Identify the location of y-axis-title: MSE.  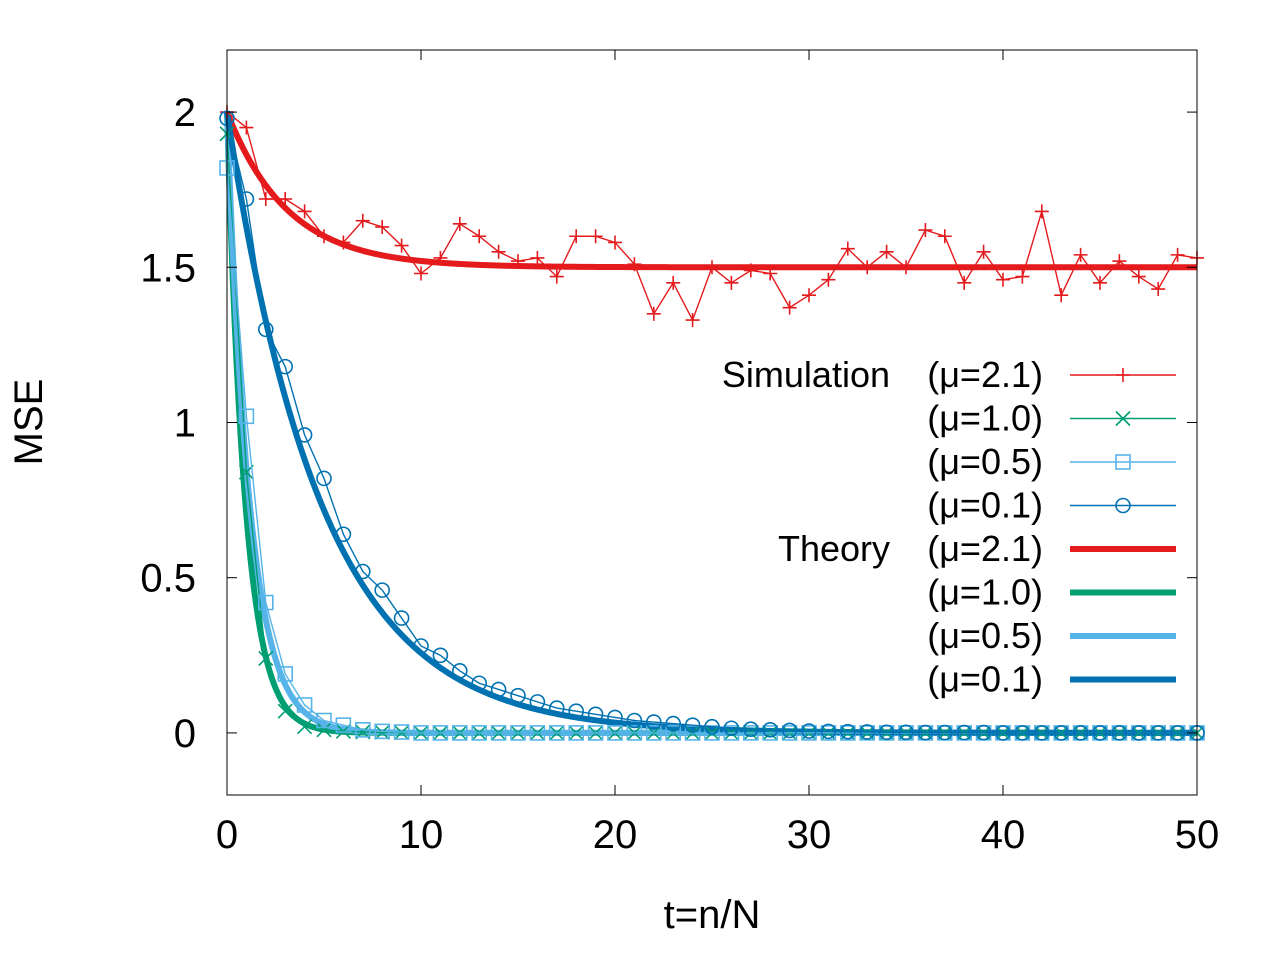
(29, 422).